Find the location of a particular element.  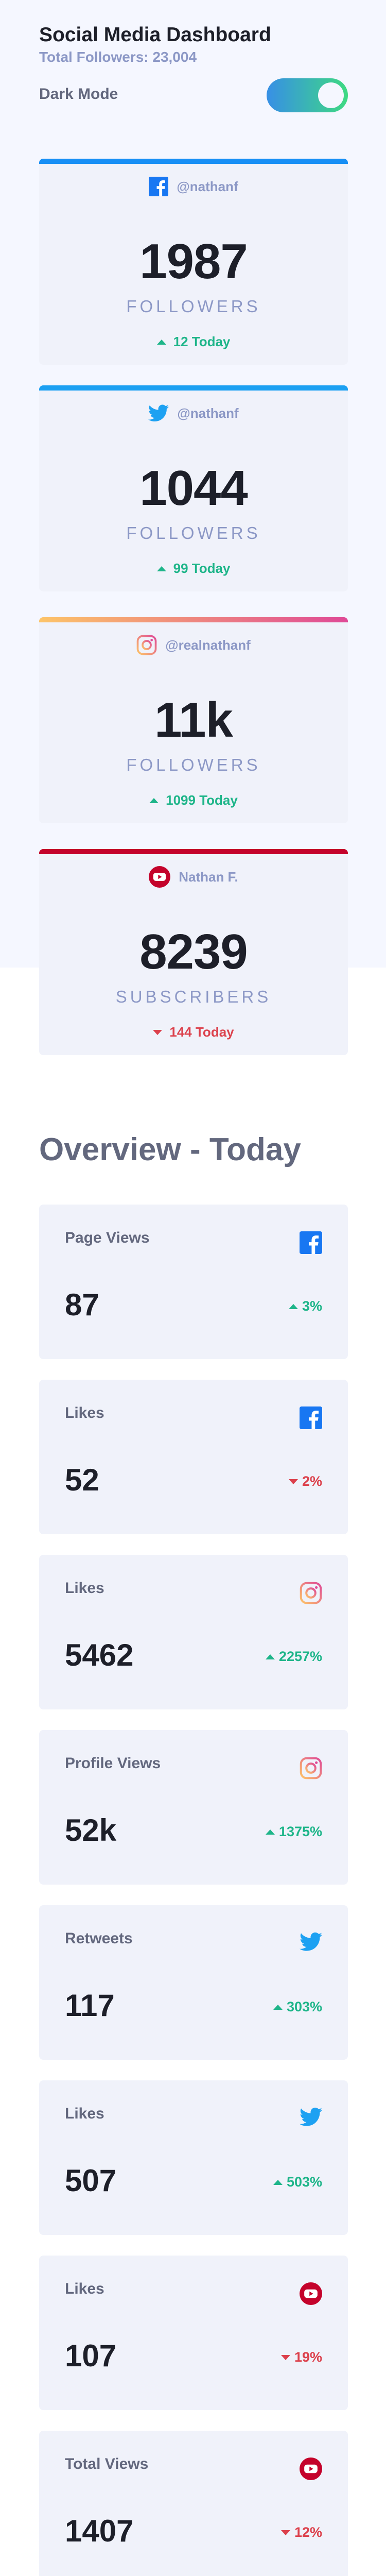

follower-count: 1987 is located at coordinates (194, 261).